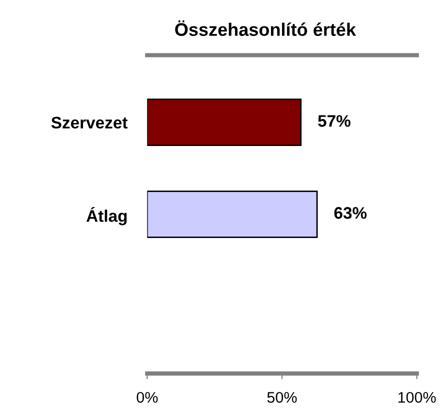 The width and height of the screenshot is (442, 415). Describe the element at coordinates (334, 121) in the screenshot. I see `data-label: 57%` at that location.